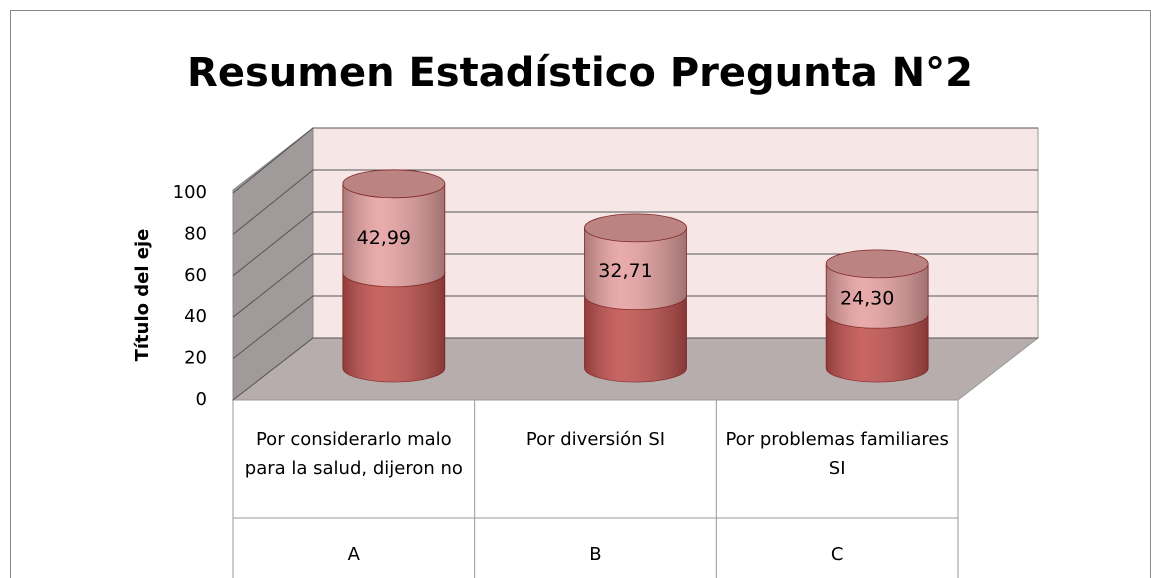 This screenshot has width=1151, height=578. Describe the element at coordinates (353, 554) in the screenshot. I see `x-group-label: A` at that location.